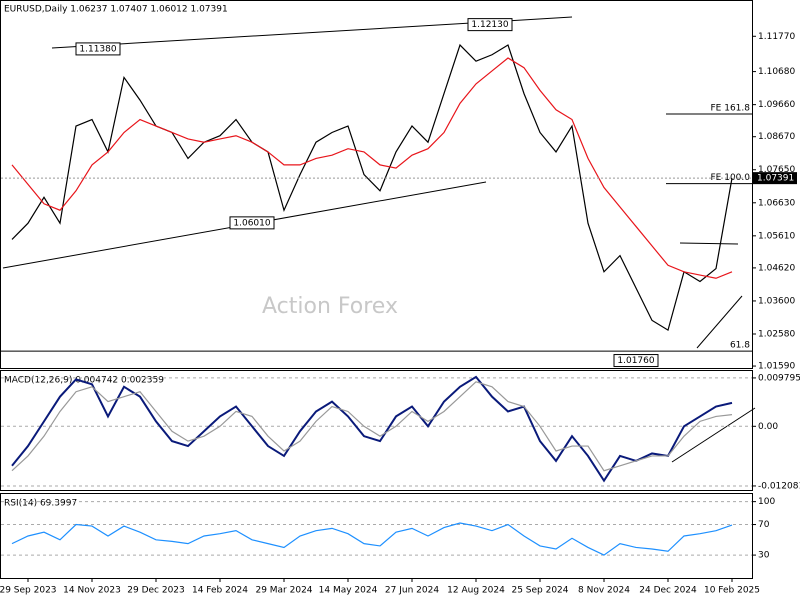 The width and height of the screenshot is (800, 600). Describe the element at coordinates (740, 346) in the screenshot. I see `level-label: 61.8` at that location.